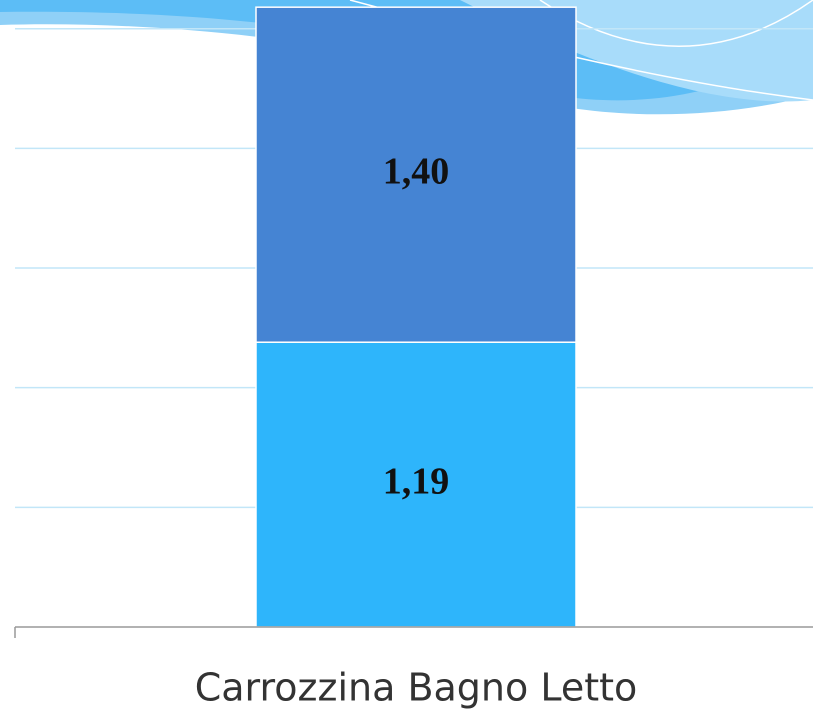 This screenshot has height=716, width=813. I want to click on value-label: 1,19, so click(416, 481).